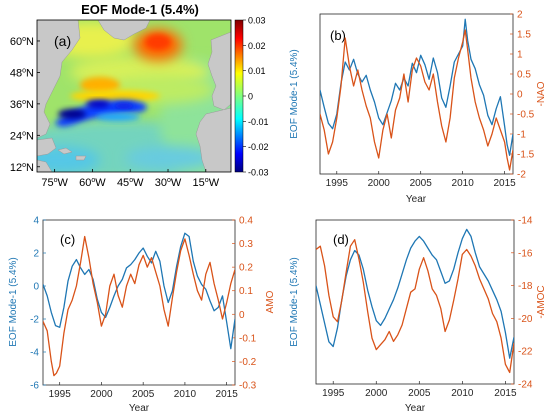  Describe the element at coordinates (415, 408) in the screenshot. I see `panel-d-xlabel: Year` at that location.